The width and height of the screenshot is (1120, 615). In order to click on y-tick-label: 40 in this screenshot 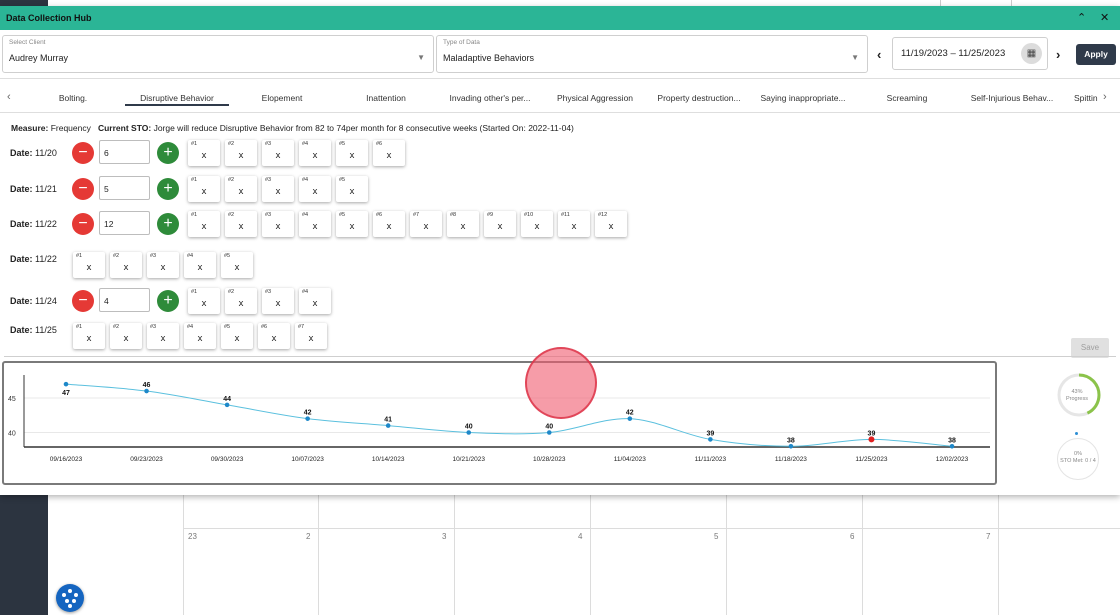, I will do `click(12, 433)`.